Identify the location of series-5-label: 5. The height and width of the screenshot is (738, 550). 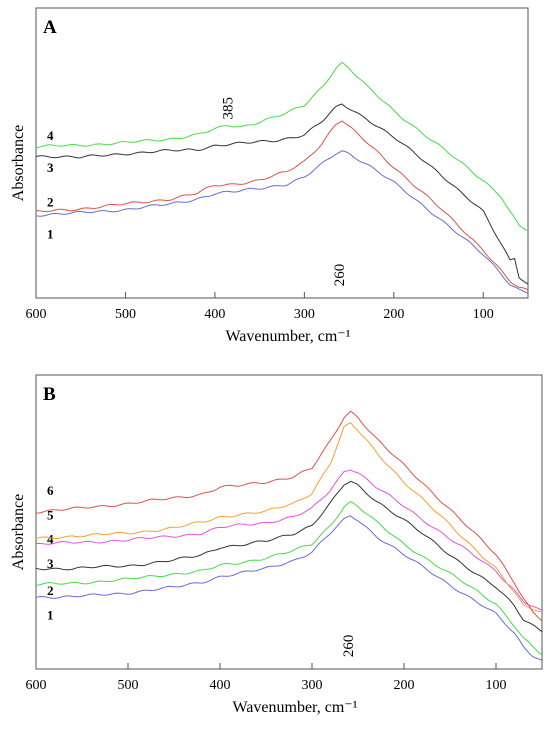
(50, 514).